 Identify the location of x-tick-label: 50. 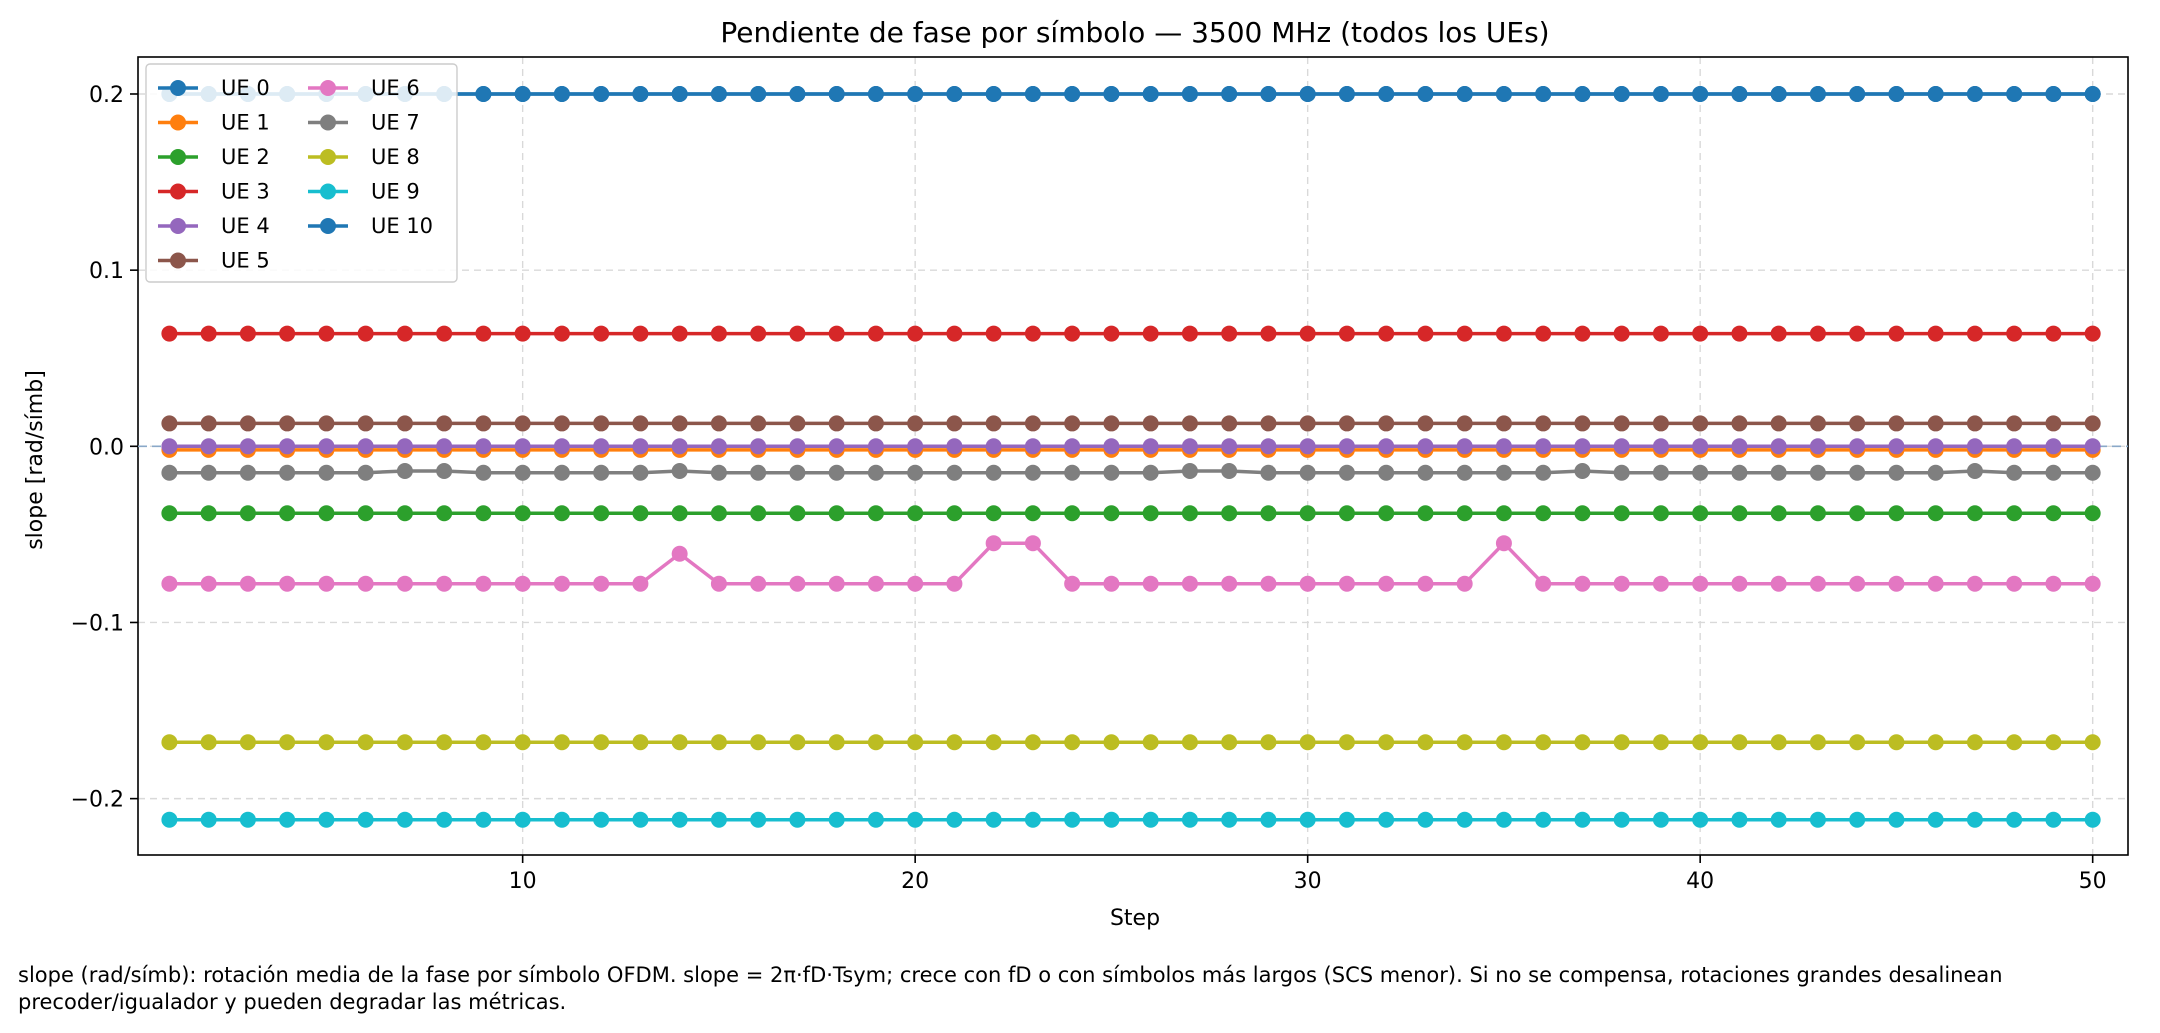
(2093, 881).